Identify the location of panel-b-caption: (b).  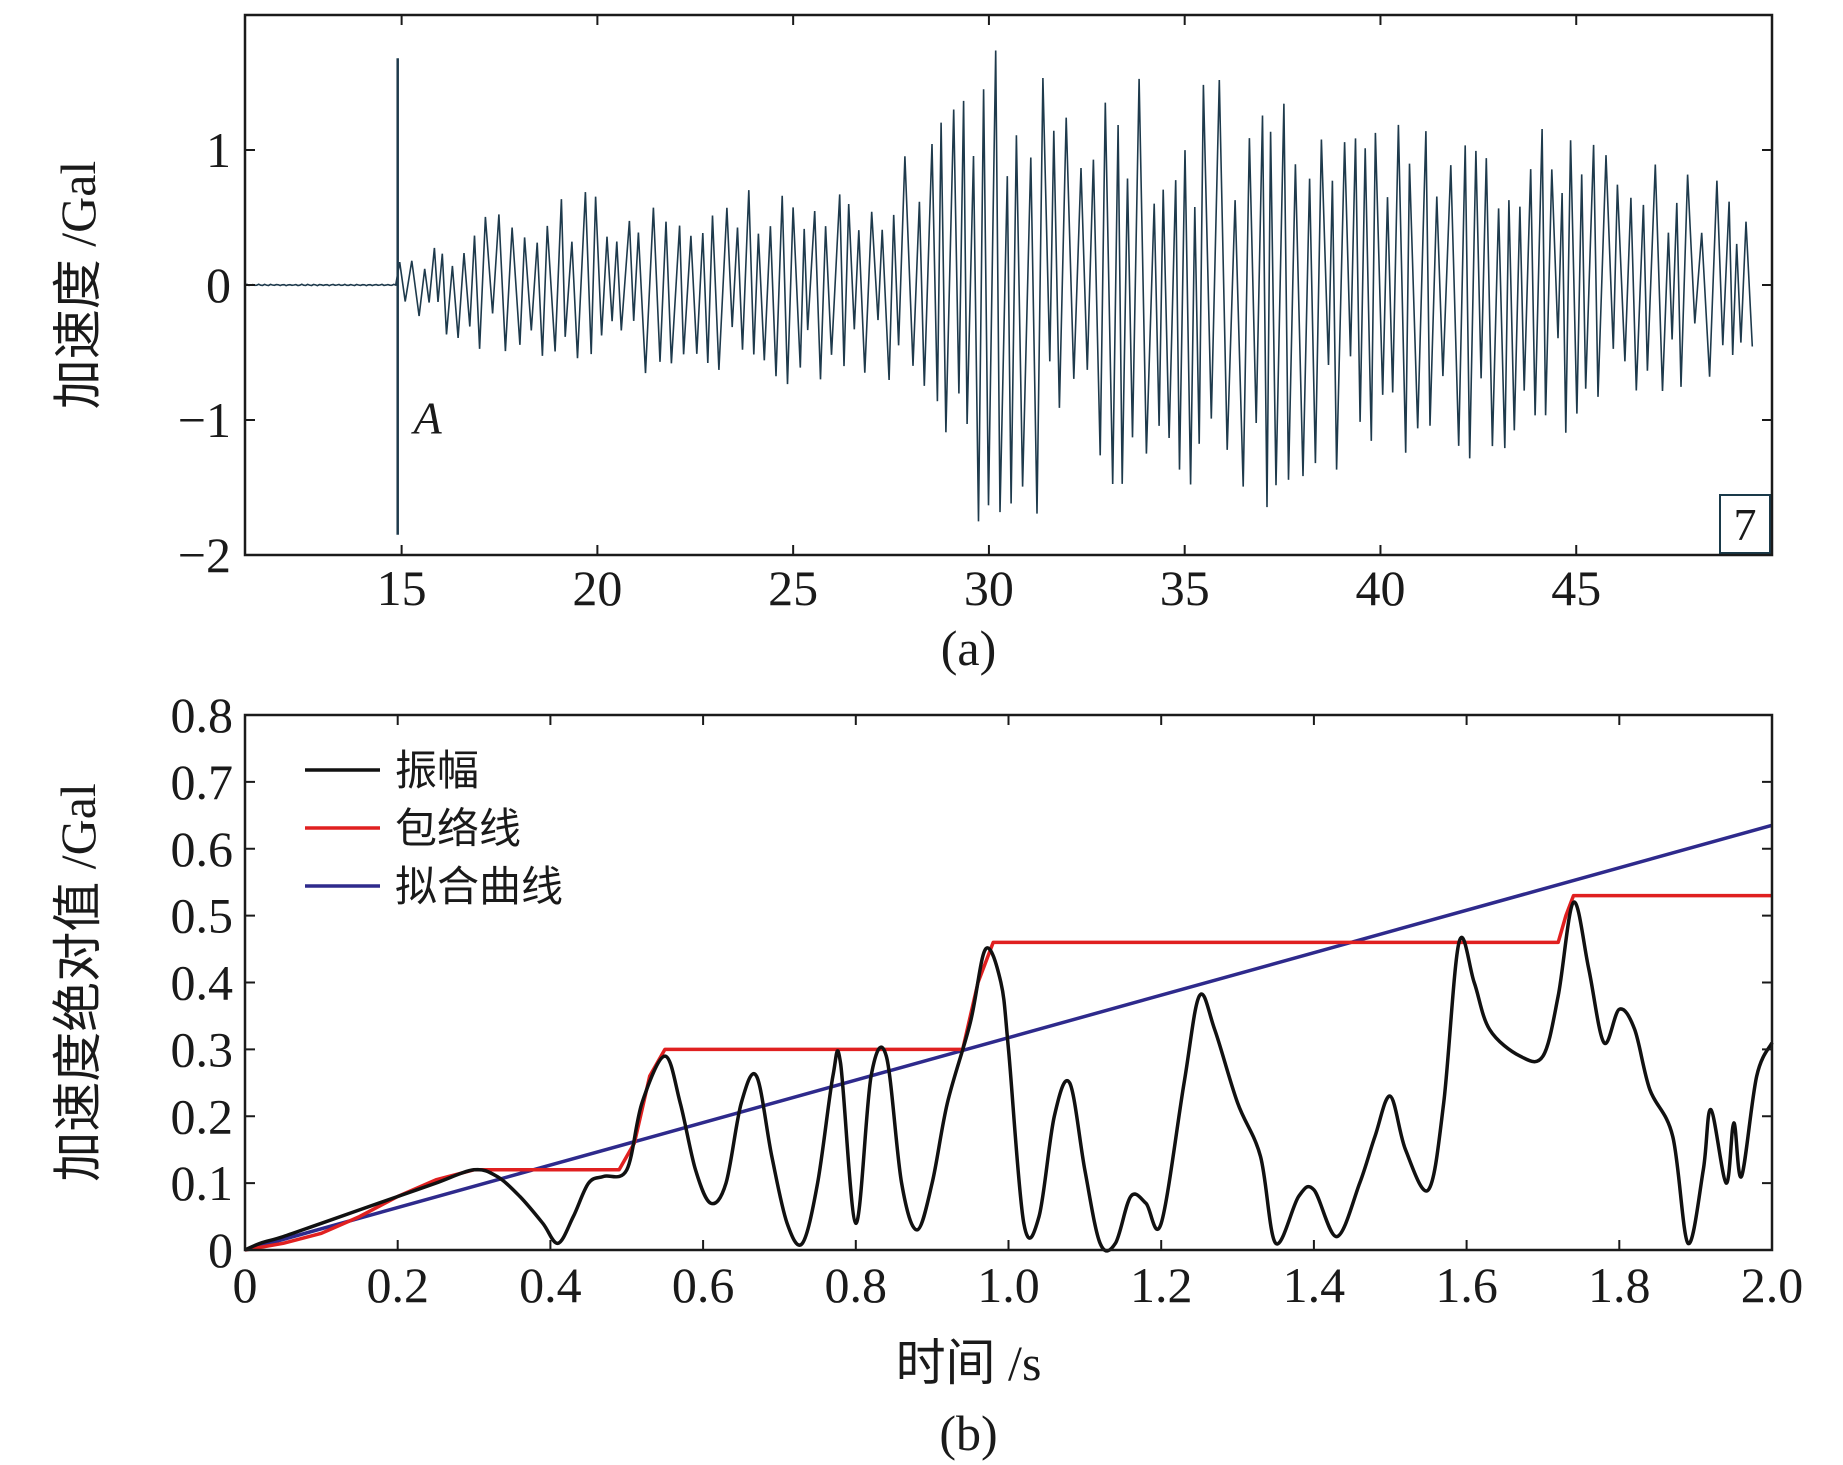
(968, 1433).